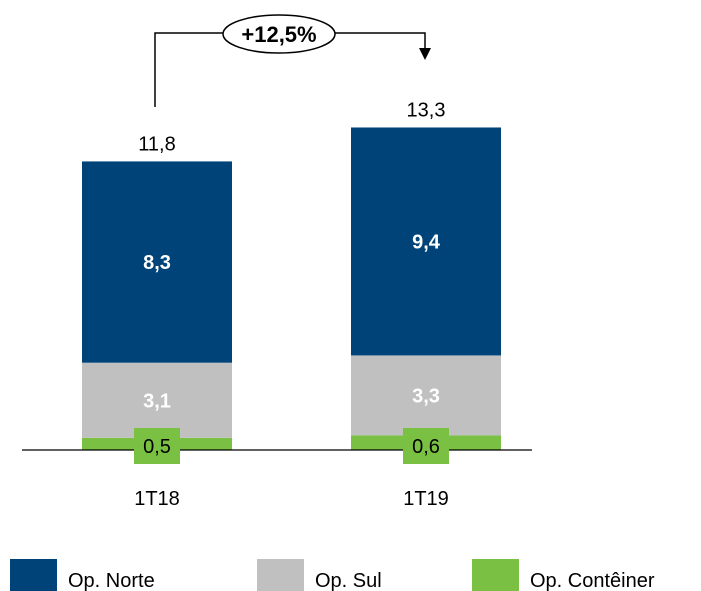 The height and width of the screenshot is (591, 701). I want to click on arrow-down-icon, so click(425, 54).